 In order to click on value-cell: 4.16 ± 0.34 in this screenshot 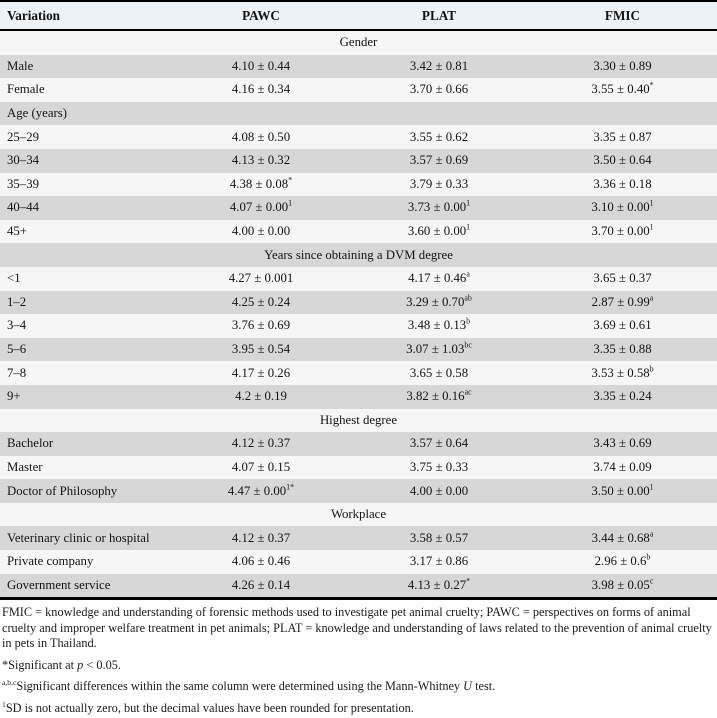, I will do `click(261, 89)`.